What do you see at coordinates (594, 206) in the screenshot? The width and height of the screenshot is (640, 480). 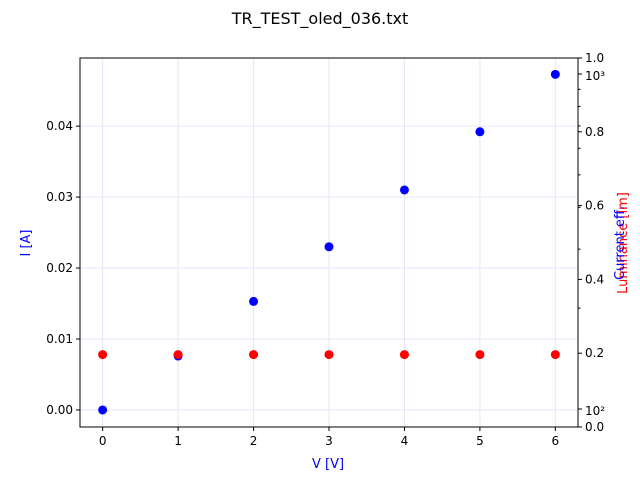 I see `right-tick-label: 0.6` at bounding box center [594, 206].